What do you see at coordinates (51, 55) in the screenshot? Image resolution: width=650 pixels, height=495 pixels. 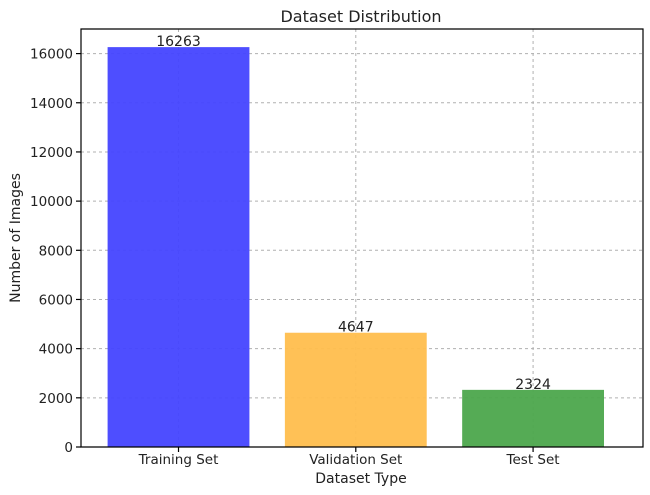 I see `y-tick-label: 16000` at bounding box center [51, 55].